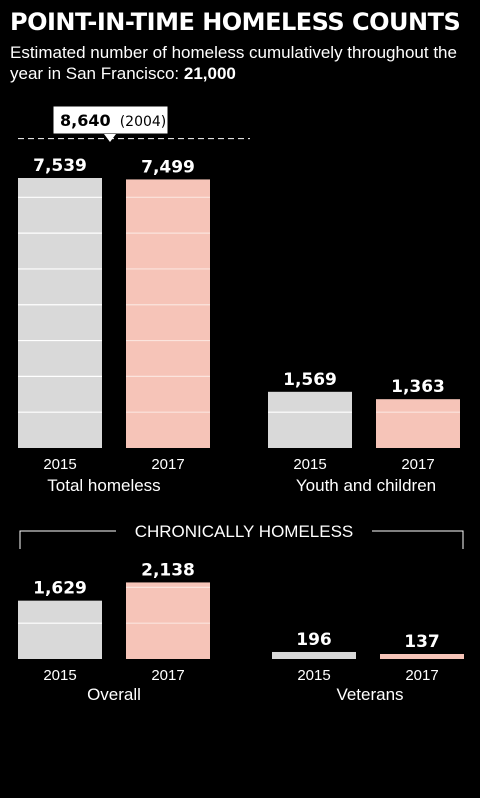 The image size is (480, 798). What do you see at coordinates (110, 138) in the screenshot?
I see `annotation-pointer` at bounding box center [110, 138].